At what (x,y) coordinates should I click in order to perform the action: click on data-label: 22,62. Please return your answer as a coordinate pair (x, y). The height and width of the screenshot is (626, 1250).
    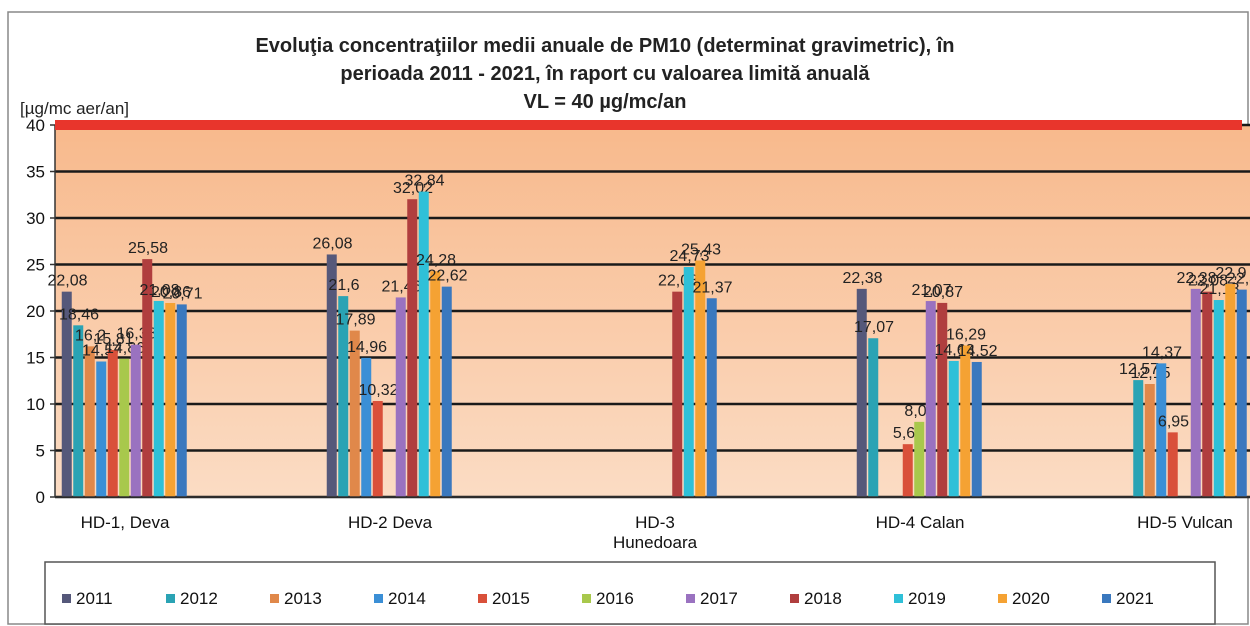
    Looking at the image, I should click on (447, 276).